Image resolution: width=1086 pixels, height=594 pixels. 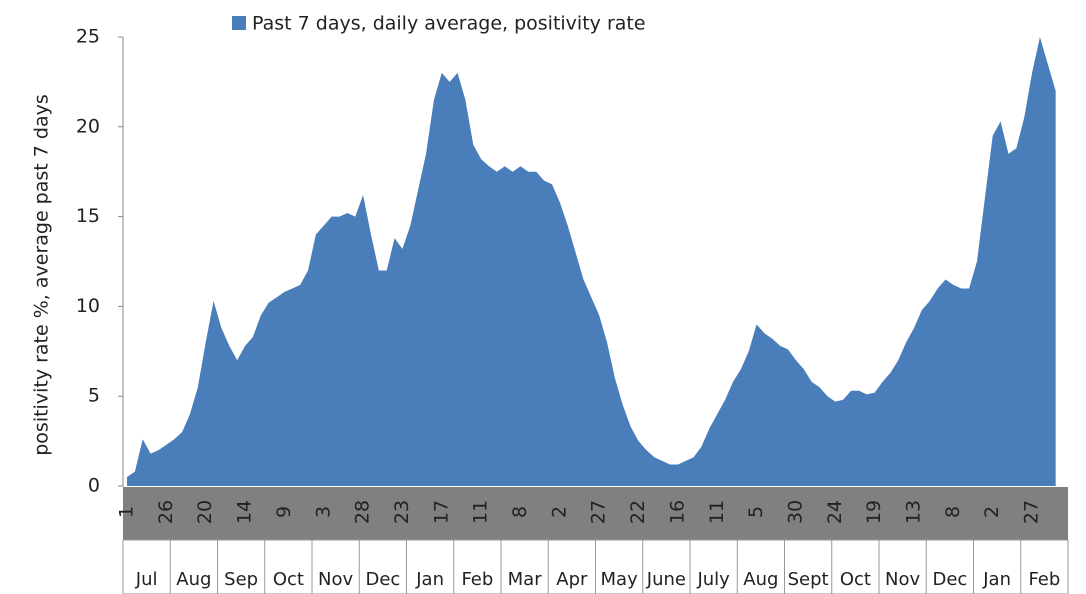 What do you see at coordinates (323, 512) in the screenshot?
I see `x-tick-label: 3` at bounding box center [323, 512].